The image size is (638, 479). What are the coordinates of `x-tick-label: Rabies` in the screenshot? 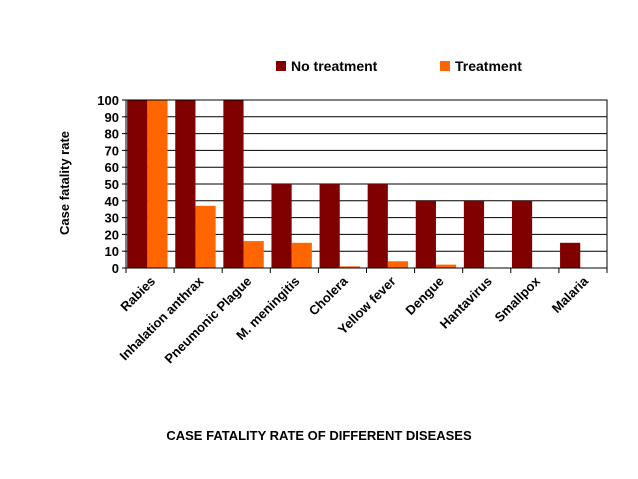 It's located at (137, 294).